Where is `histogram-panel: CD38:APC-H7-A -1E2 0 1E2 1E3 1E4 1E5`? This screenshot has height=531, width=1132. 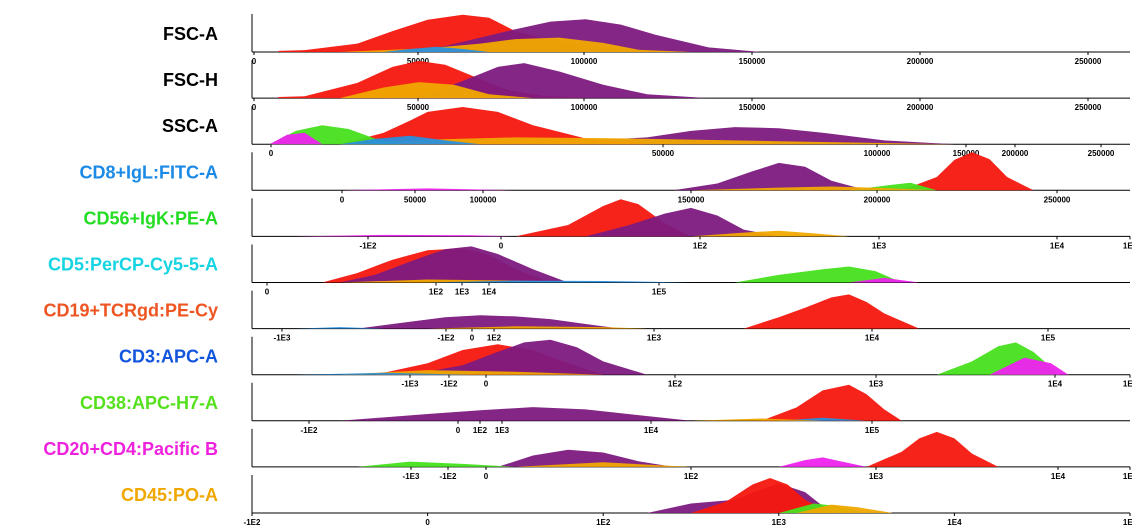
histogram-panel: CD38:APC-H7-A -1E2 0 1E2 1E3 1E4 1E5 is located at coordinates (605, 408).